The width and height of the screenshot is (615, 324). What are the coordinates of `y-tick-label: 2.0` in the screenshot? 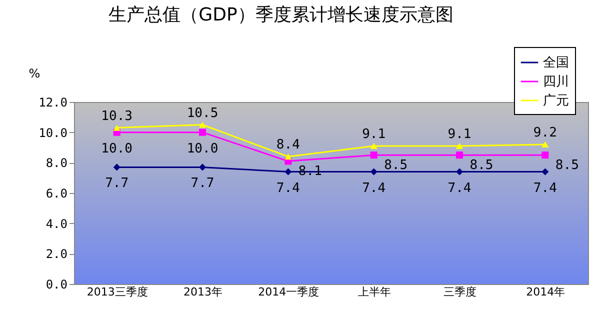 It's located at (57, 254).